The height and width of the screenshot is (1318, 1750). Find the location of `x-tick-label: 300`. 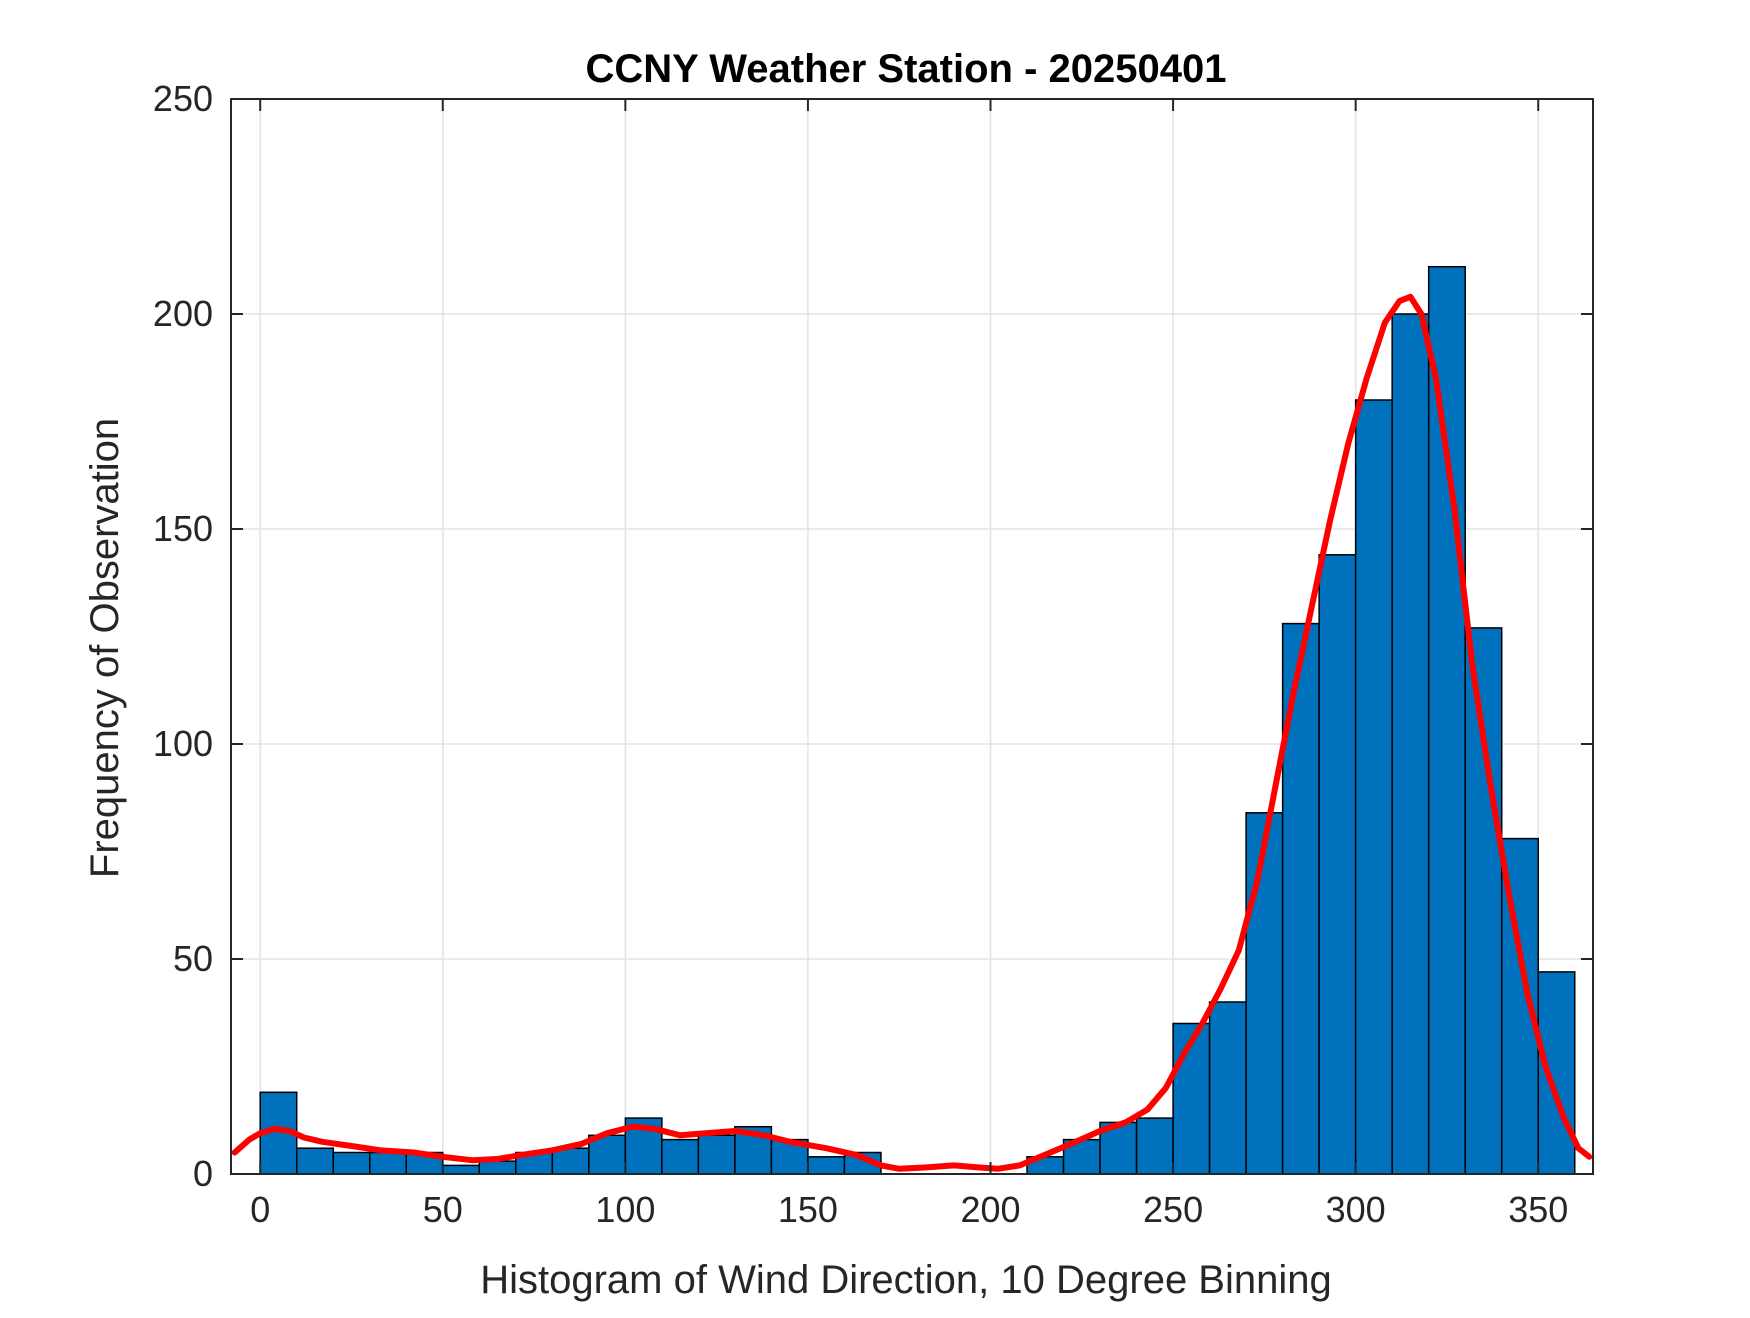

x-tick-label: 300 is located at coordinates (1356, 1209).